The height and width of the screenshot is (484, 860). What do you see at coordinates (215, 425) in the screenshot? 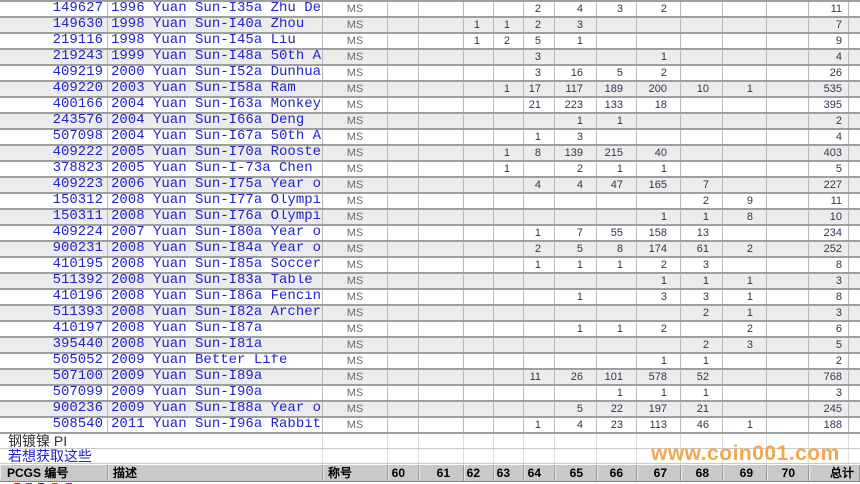
I see `description-link: 2011 Yuan Sun-I96a Rabbit` at bounding box center [215, 425].